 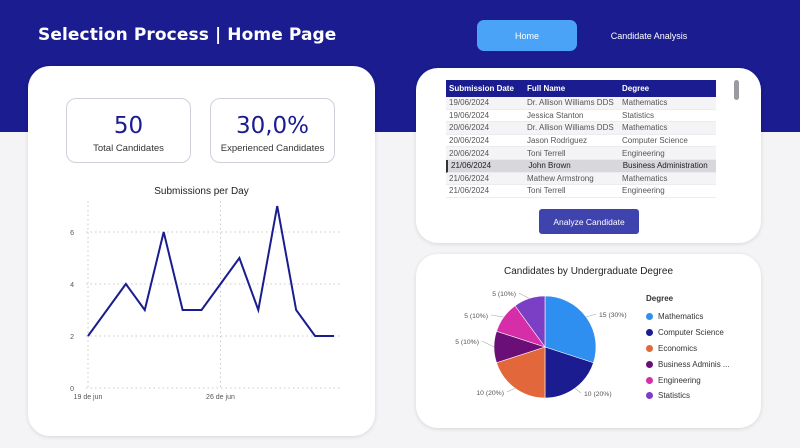 I want to click on table-row: 21/06/2024 Toni Terrell Engineering, so click(x=581, y=191).